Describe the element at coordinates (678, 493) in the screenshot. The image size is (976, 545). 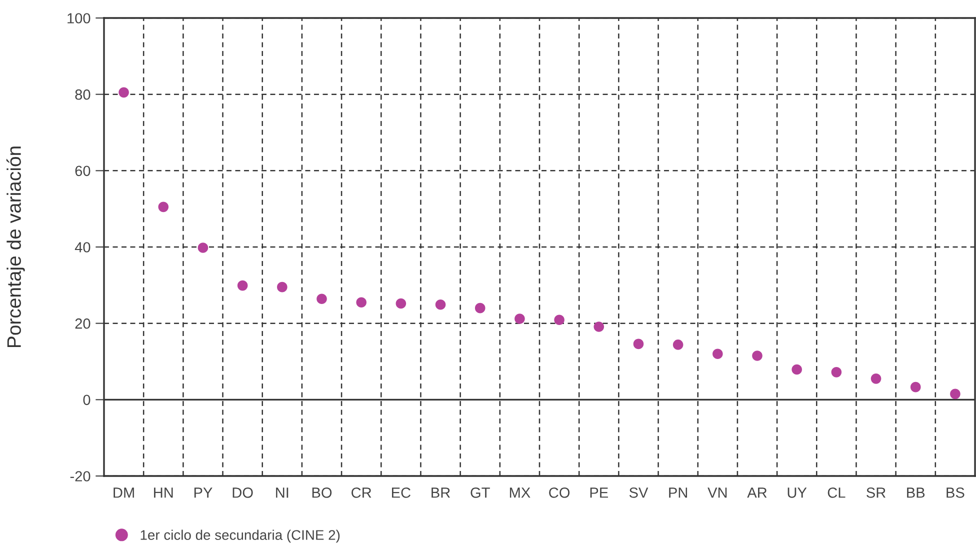
I see `x-tick-label: PN` at that location.